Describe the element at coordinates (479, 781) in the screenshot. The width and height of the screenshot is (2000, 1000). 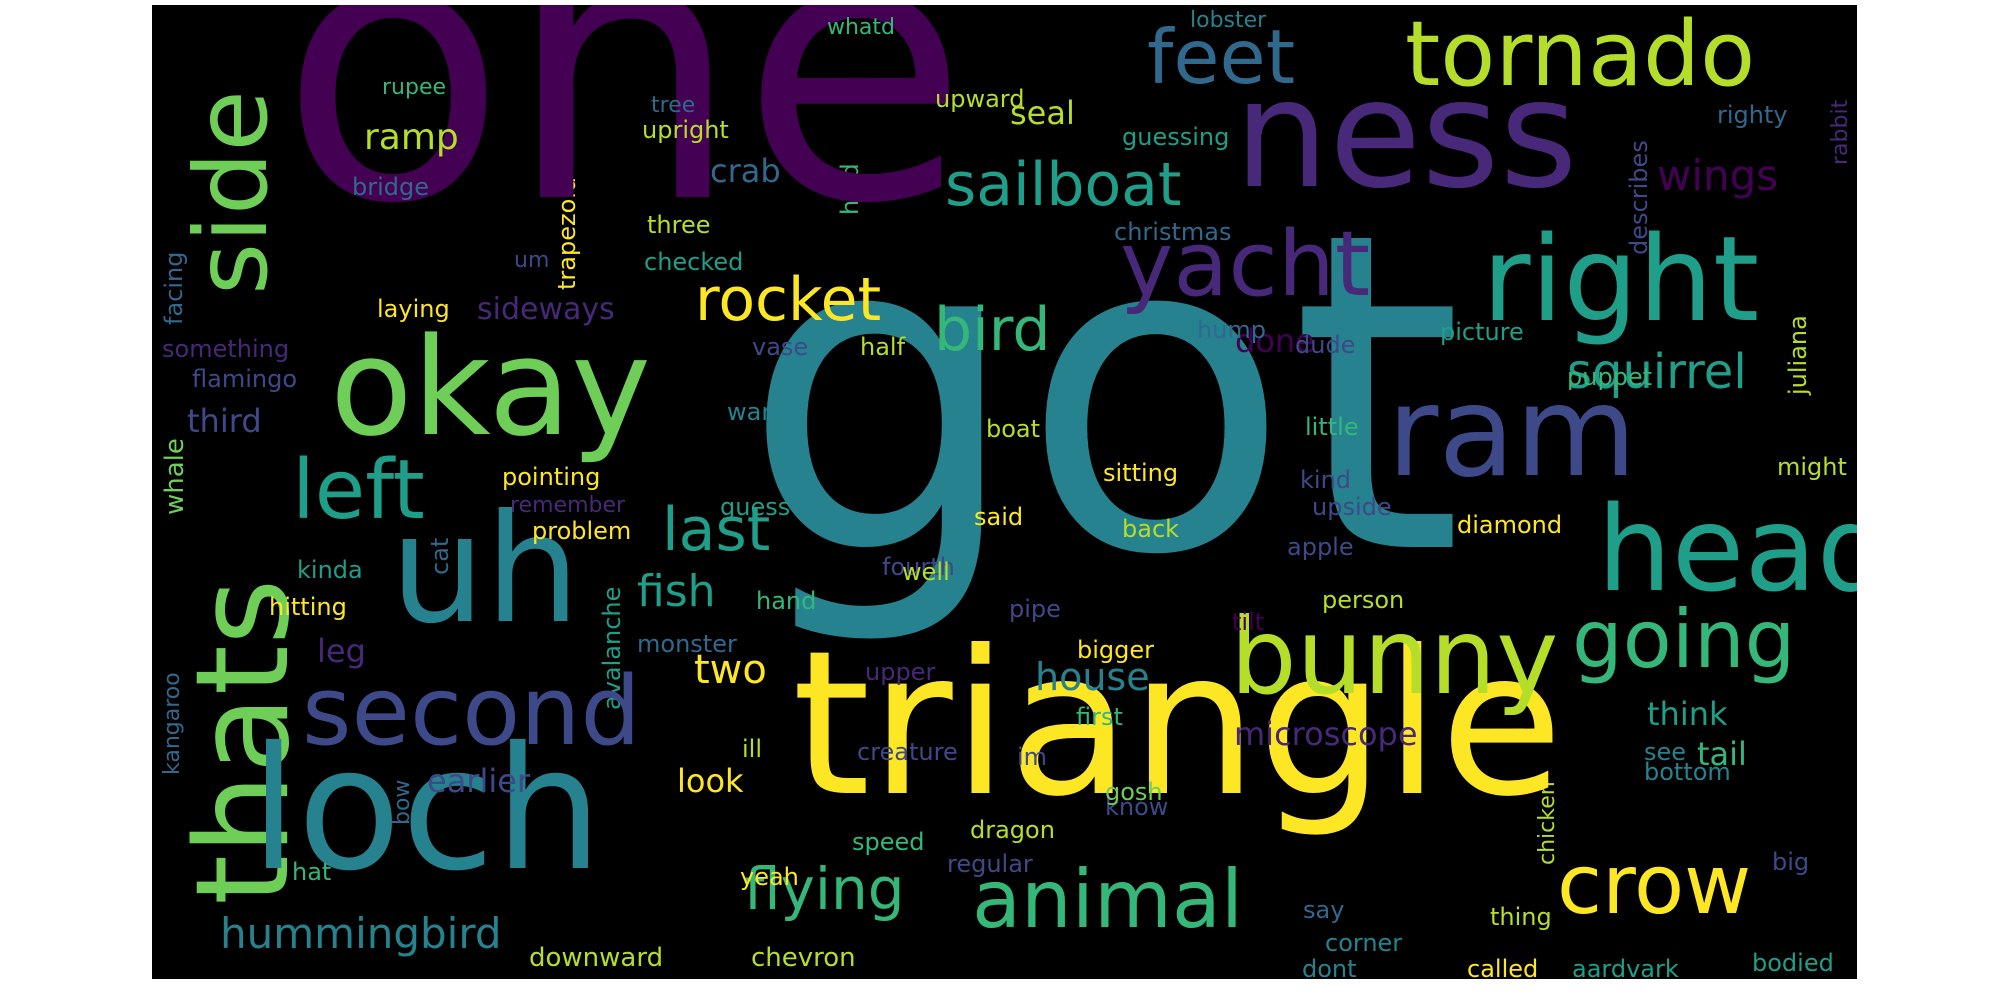
I see `word: earlier` at that location.